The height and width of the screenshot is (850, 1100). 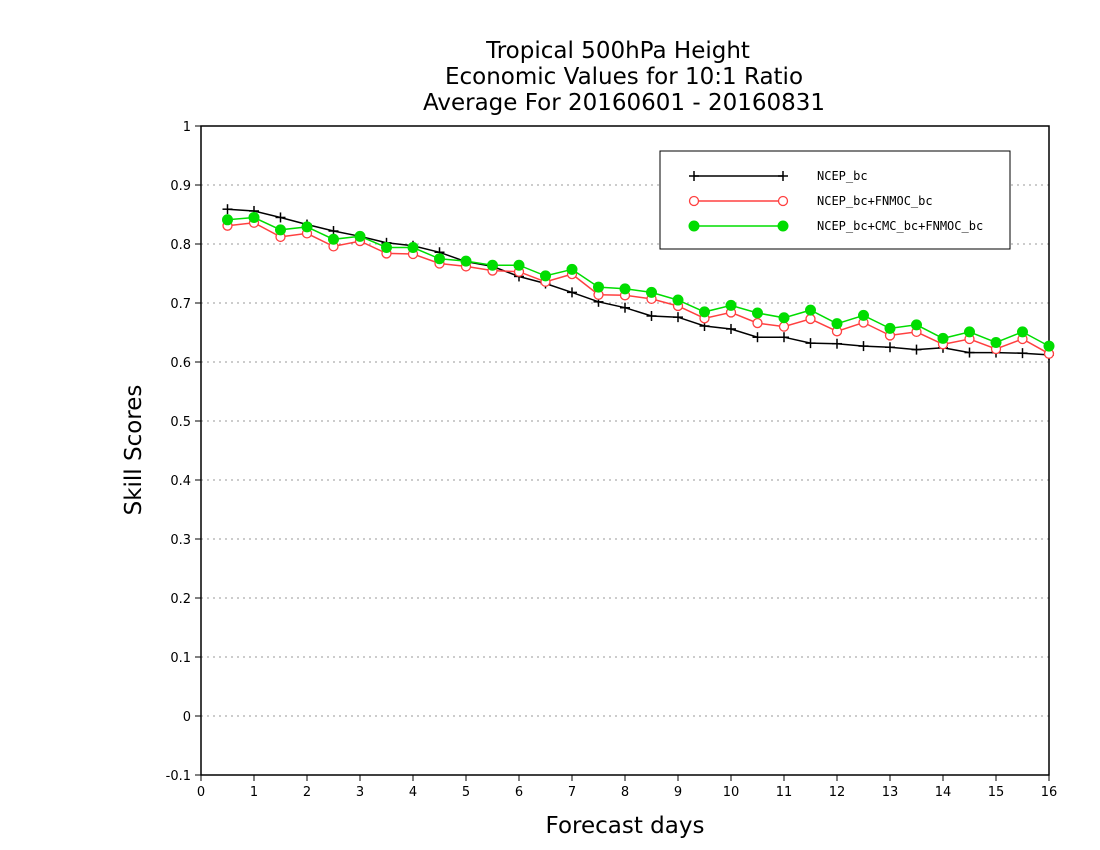 What do you see at coordinates (810, 201) in the screenshot?
I see `legend-item: NCEP_bc+FNMOC_bc` at bounding box center [810, 201].